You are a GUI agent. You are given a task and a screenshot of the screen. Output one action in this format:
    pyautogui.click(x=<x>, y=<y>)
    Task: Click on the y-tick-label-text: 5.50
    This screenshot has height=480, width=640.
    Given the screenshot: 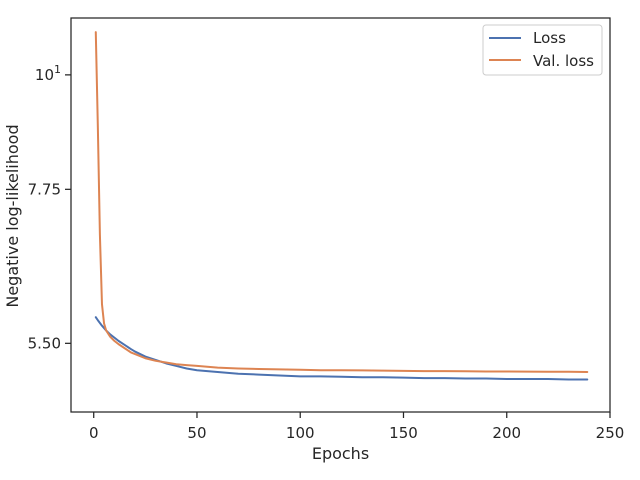 What is the action you would take?
    pyautogui.click(x=44, y=343)
    